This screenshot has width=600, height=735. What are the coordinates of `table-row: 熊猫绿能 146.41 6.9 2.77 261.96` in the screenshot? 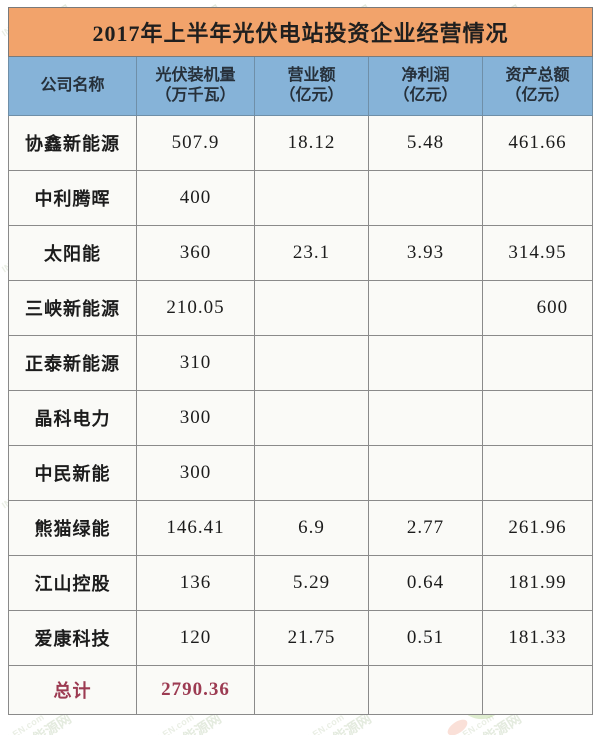 It's located at (301, 528).